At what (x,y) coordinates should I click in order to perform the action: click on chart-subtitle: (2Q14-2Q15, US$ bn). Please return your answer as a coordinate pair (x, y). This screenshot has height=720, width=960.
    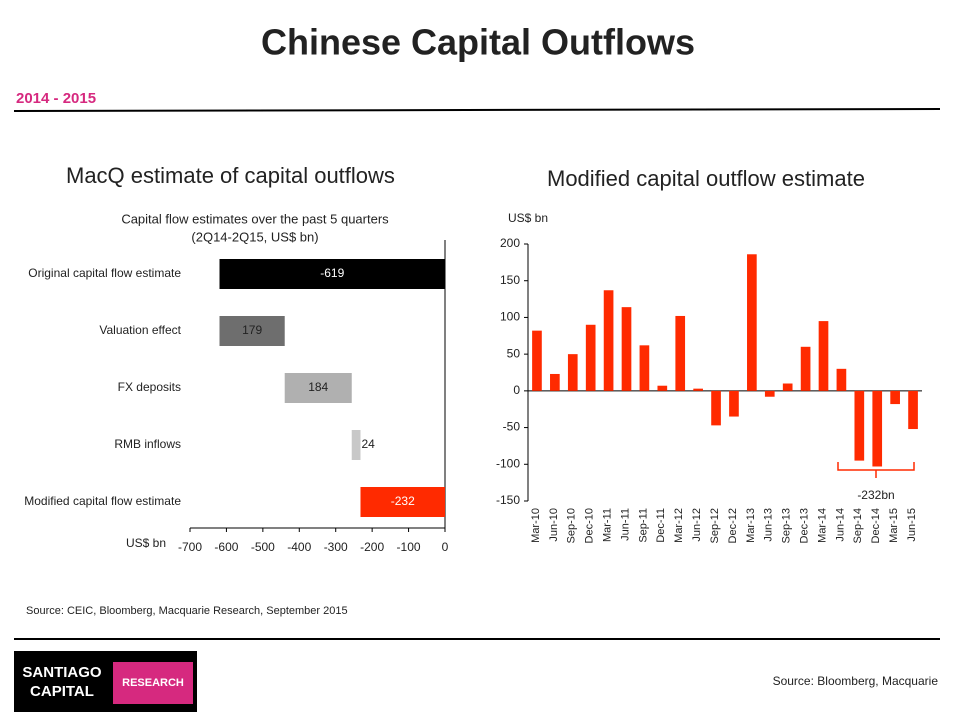
    Looking at the image, I should click on (254, 236).